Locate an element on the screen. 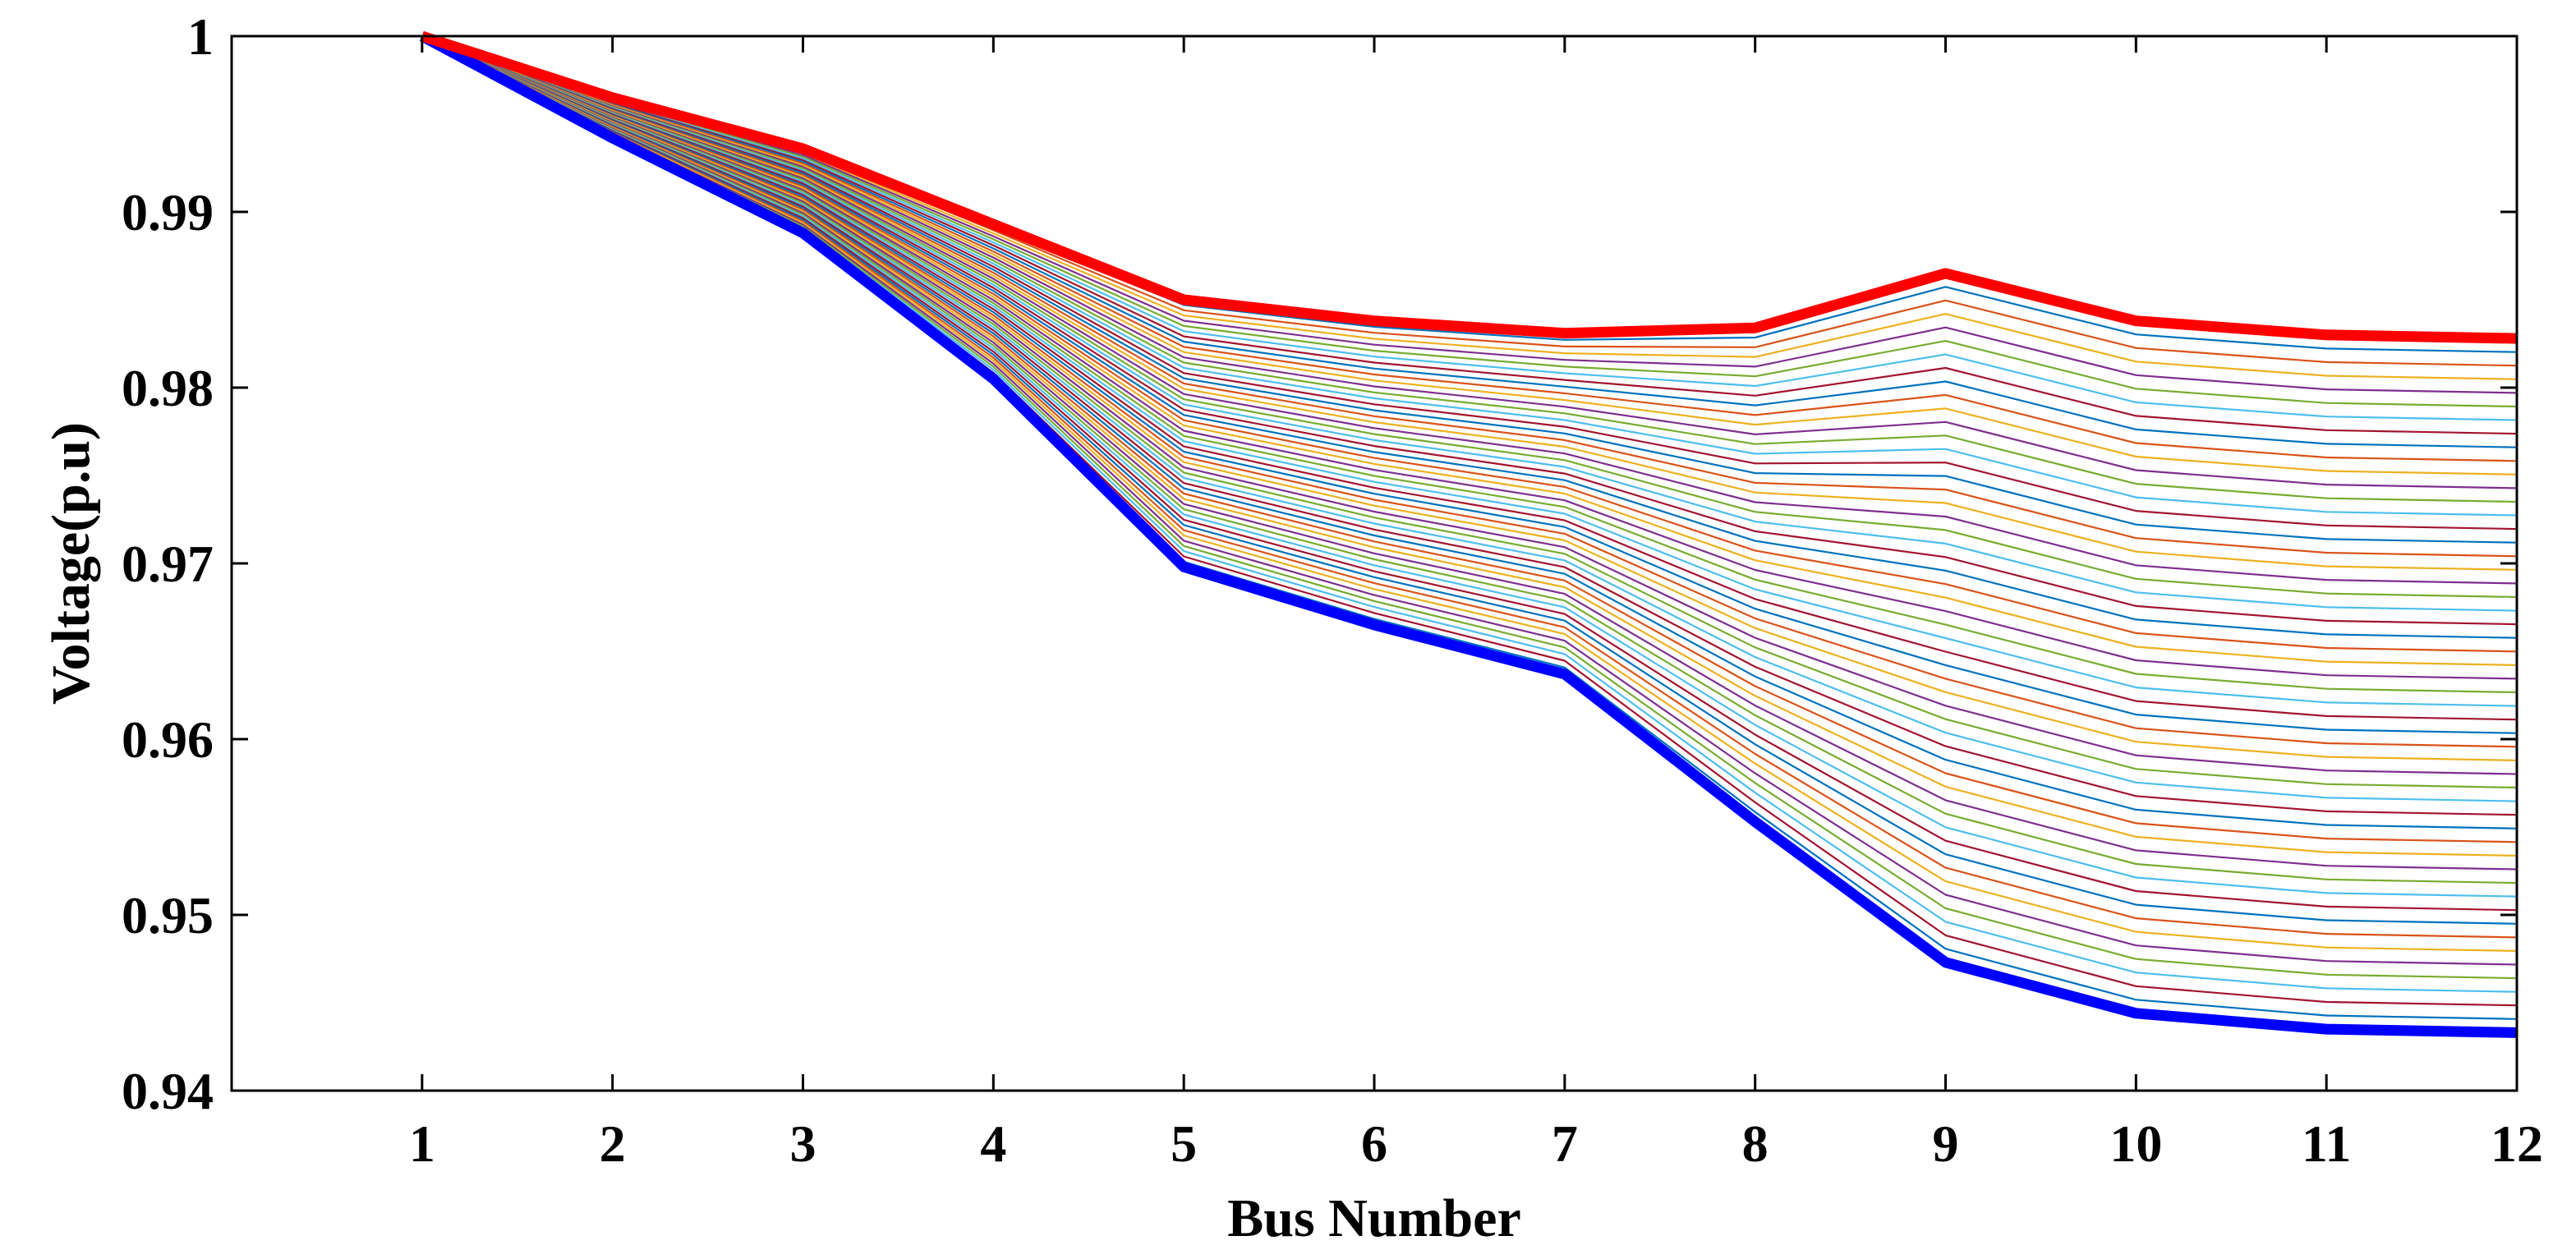  x-tick-label: 6 is located at coordinates (1374, 1143).